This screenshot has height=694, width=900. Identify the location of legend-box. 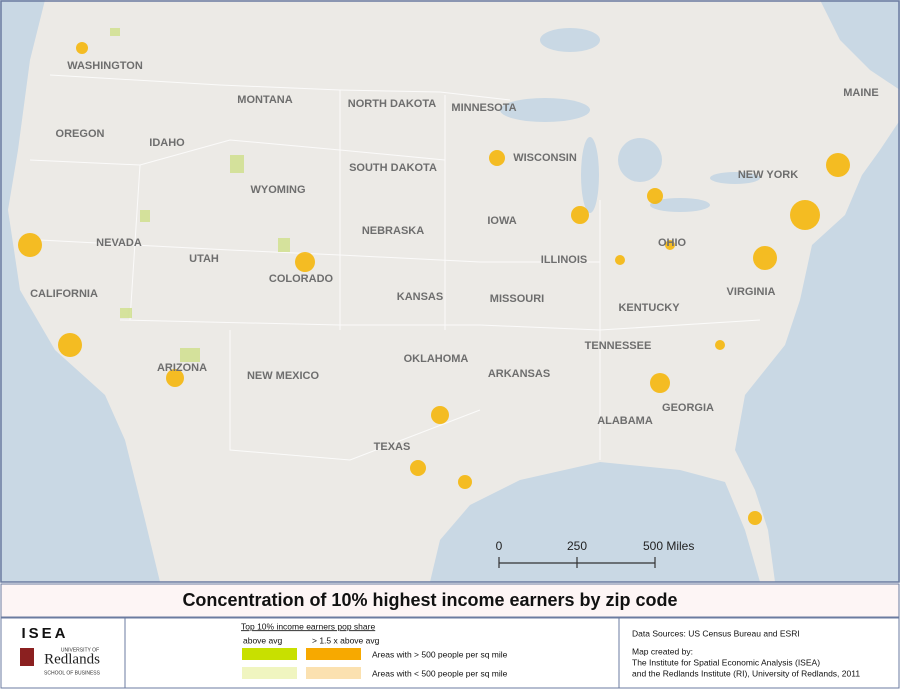
(372, 653).